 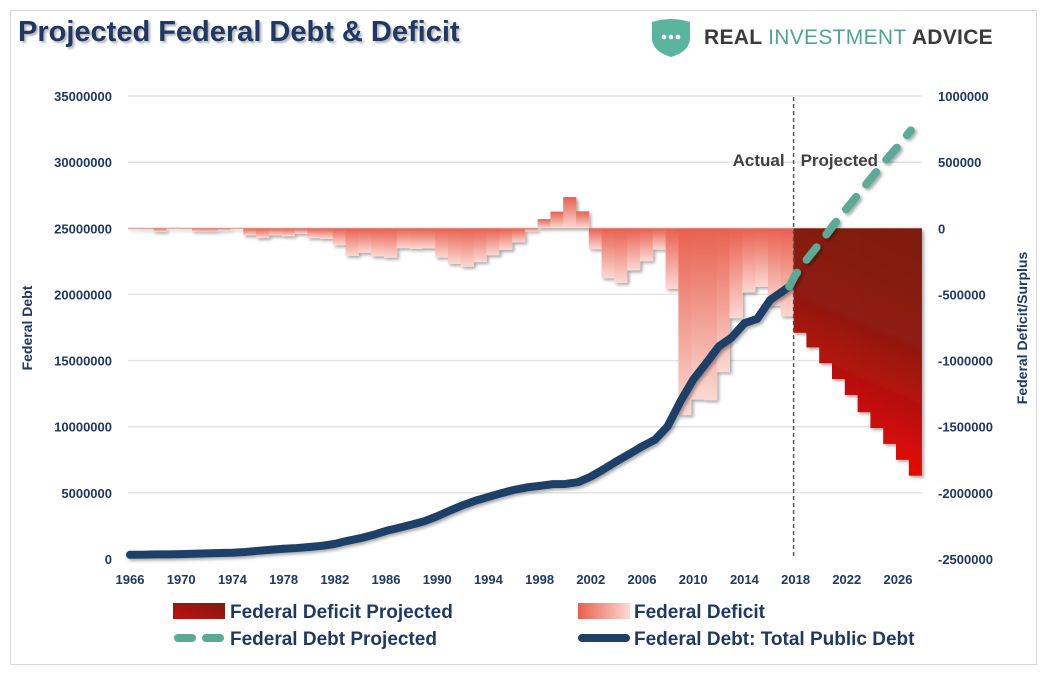 What do you see at coordinates (965, 361) in the screenshot?
I see `right-tick-label: -1000000` at bounding box center [965, 361].